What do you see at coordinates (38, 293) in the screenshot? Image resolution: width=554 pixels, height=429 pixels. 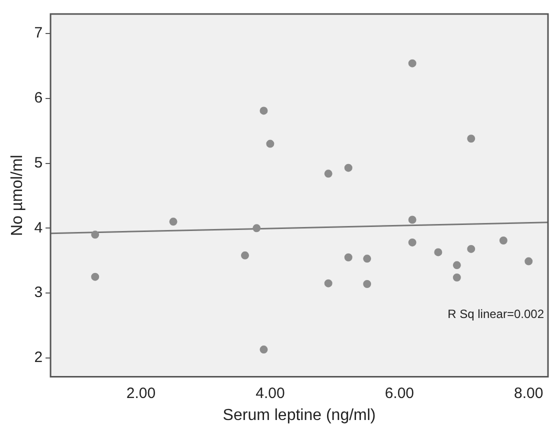 I see `y-tick-label: 3` at bounding box center [38, 293].